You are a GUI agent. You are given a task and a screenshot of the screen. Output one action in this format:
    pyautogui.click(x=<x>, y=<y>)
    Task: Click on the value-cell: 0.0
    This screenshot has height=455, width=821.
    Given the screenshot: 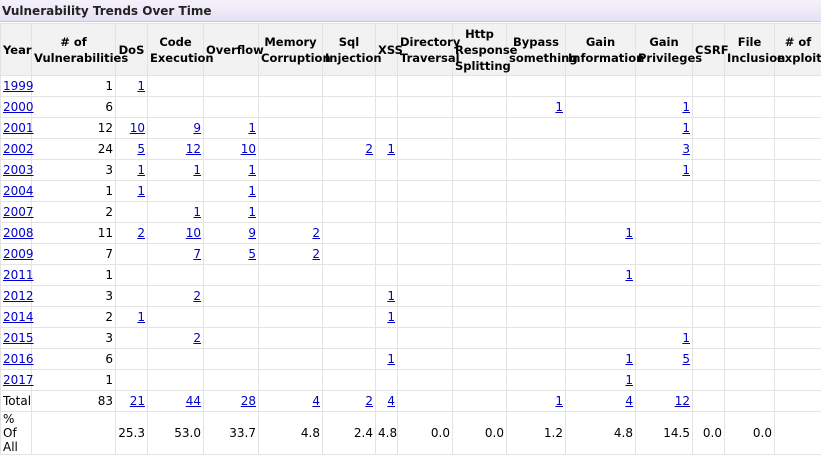 What is the action you would take?
    pyautogui.click(x=750, y=433)
    